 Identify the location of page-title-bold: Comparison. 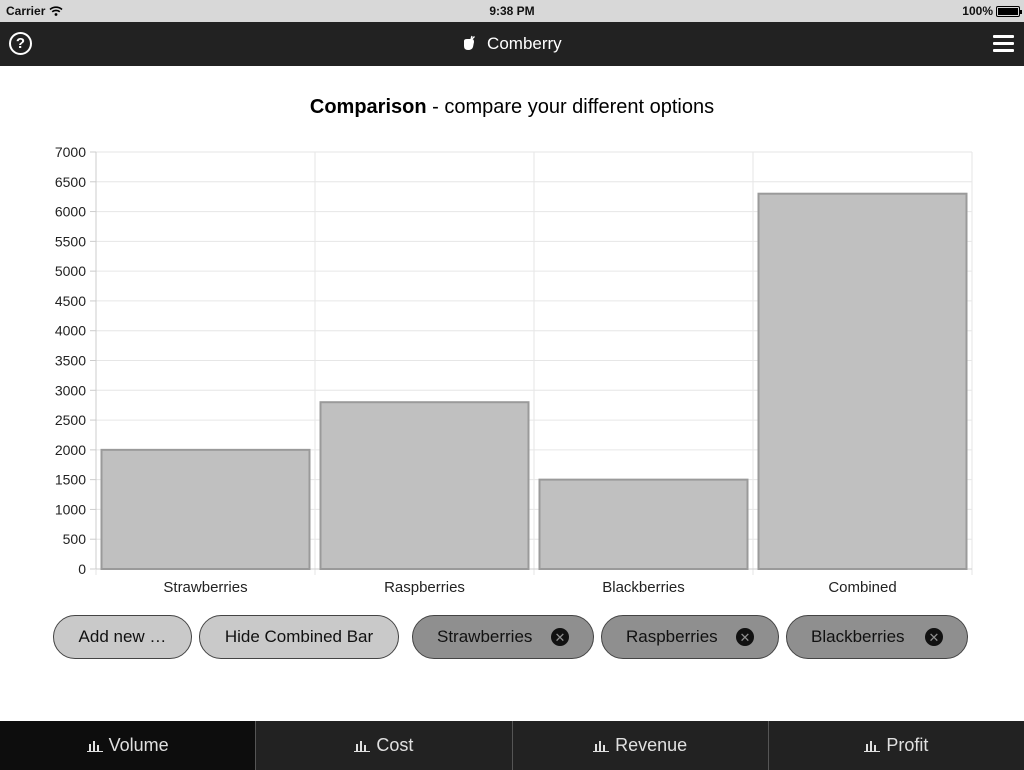
(368, 107).